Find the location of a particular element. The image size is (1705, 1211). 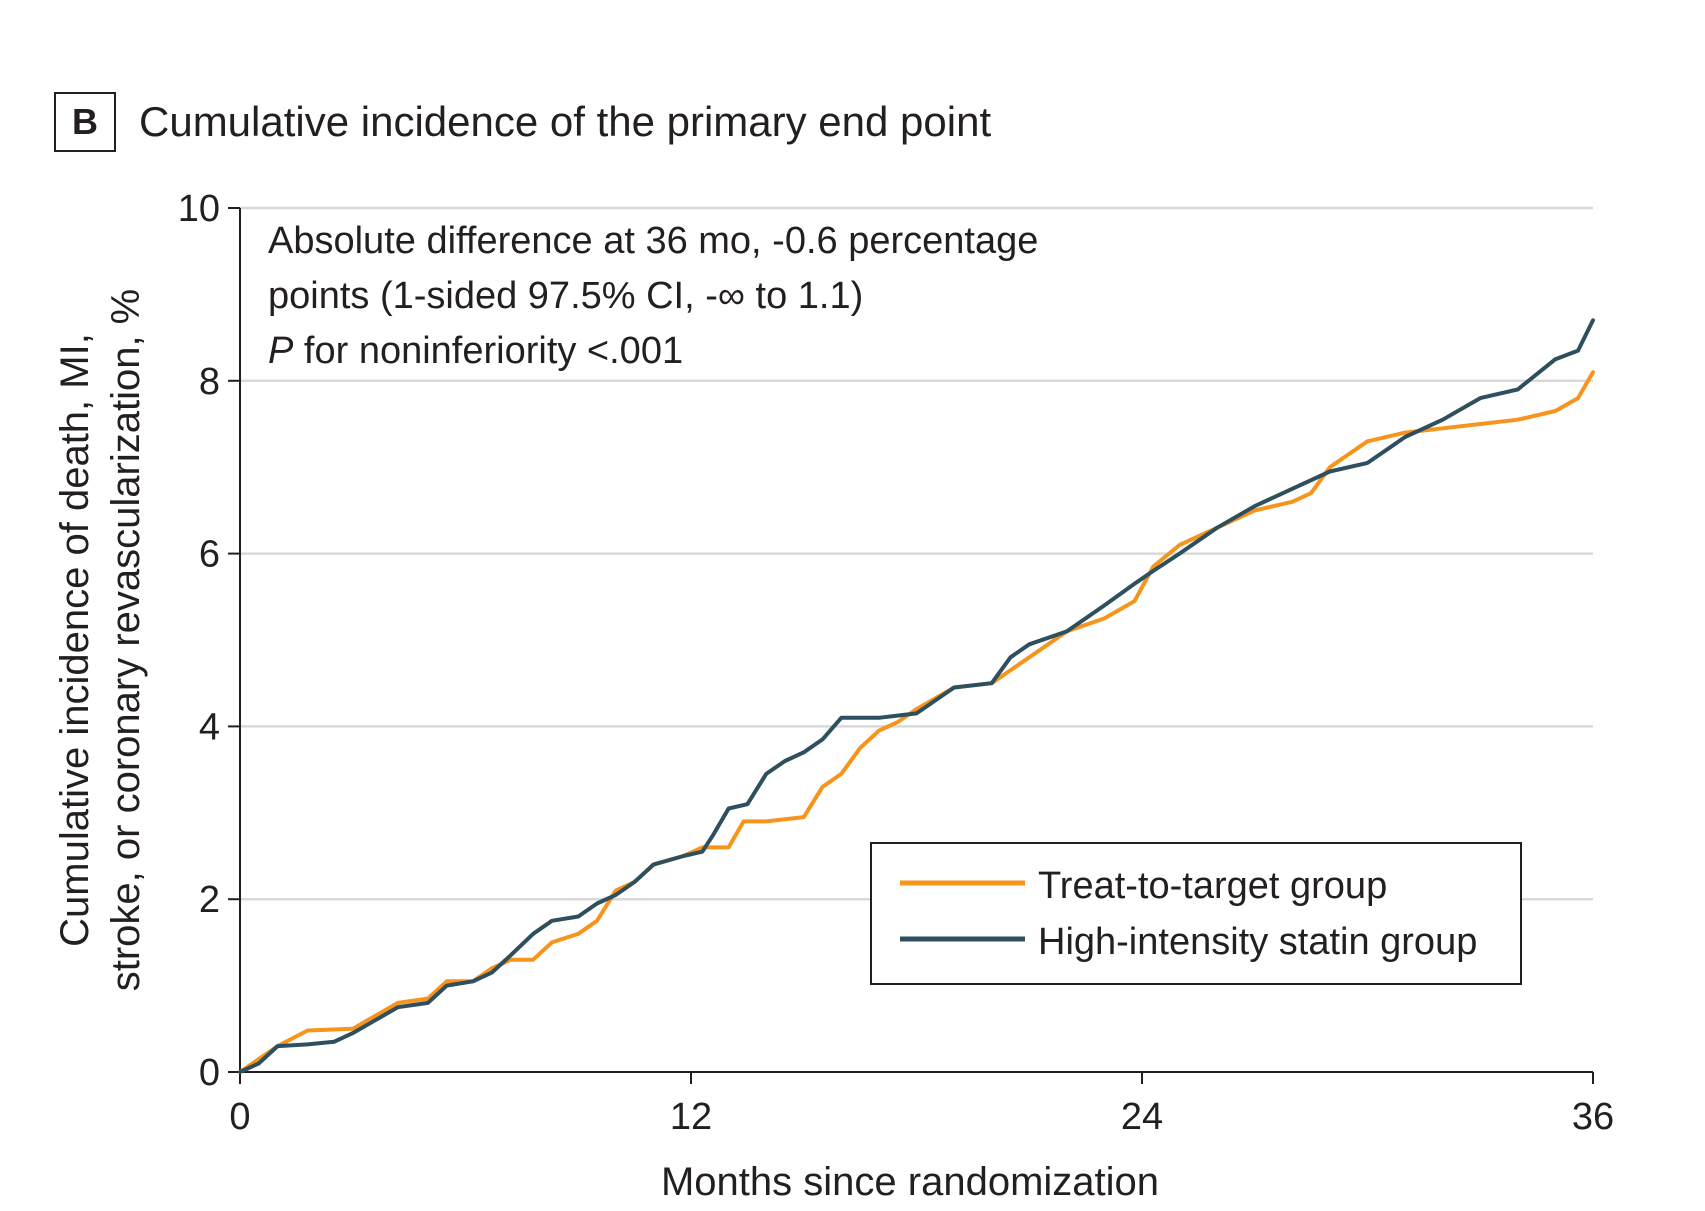

y-axis-ticks: 0 2 4 6 8 10 is located at coordinates (209, 641).